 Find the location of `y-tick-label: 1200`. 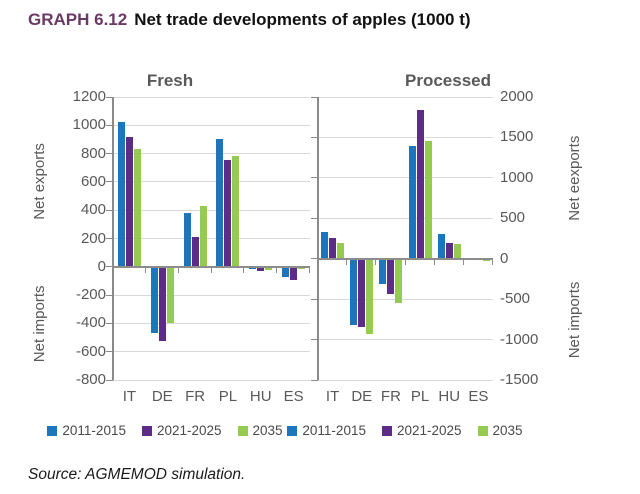

y-tick-label: 1200 is located at coordinates (89, 96).